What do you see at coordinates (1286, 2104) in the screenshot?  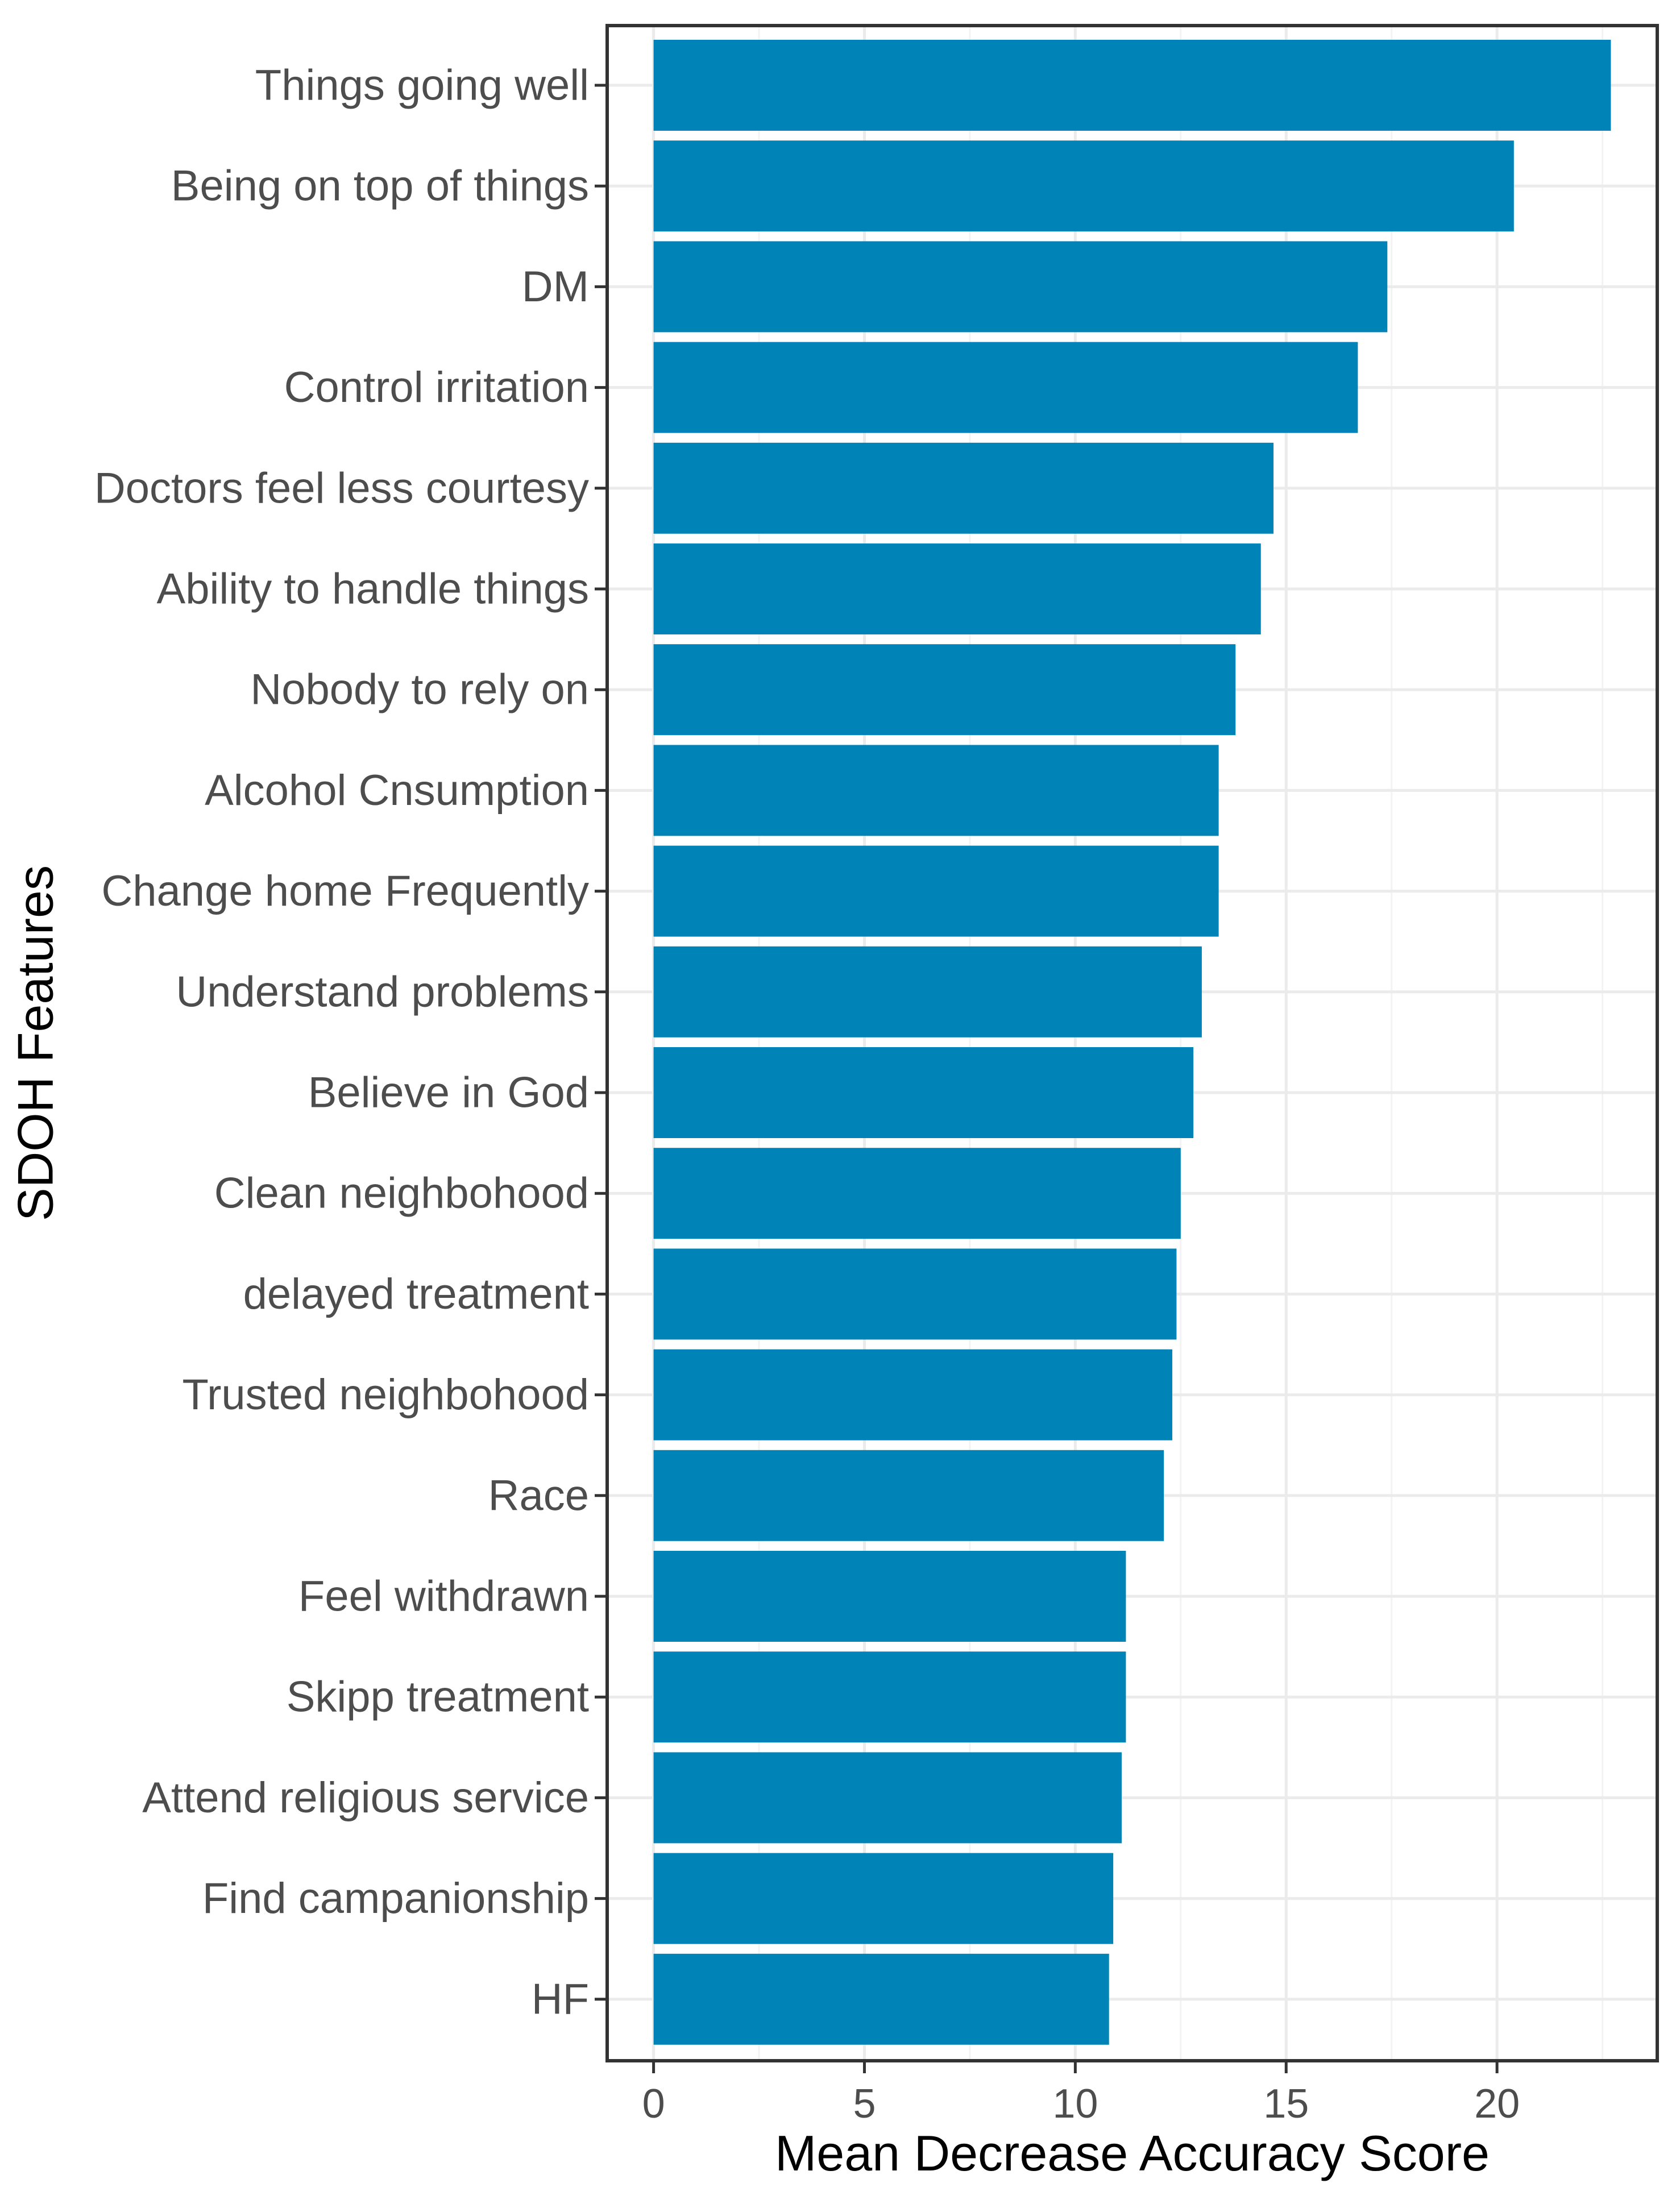 I see `x-tick-label: 15` at bounding box center [1286, 2104].